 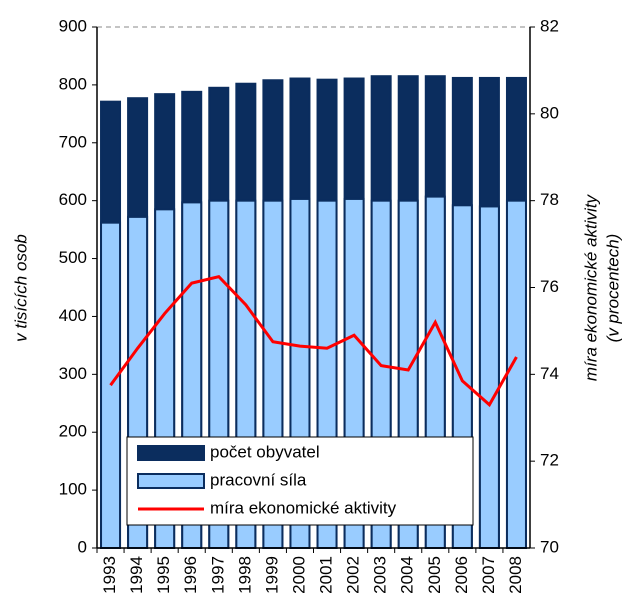 What do you see at coordinates (549, 286) in the screenshot?
I see `y2-tick-label: 76` at bounding box center [549, 286].